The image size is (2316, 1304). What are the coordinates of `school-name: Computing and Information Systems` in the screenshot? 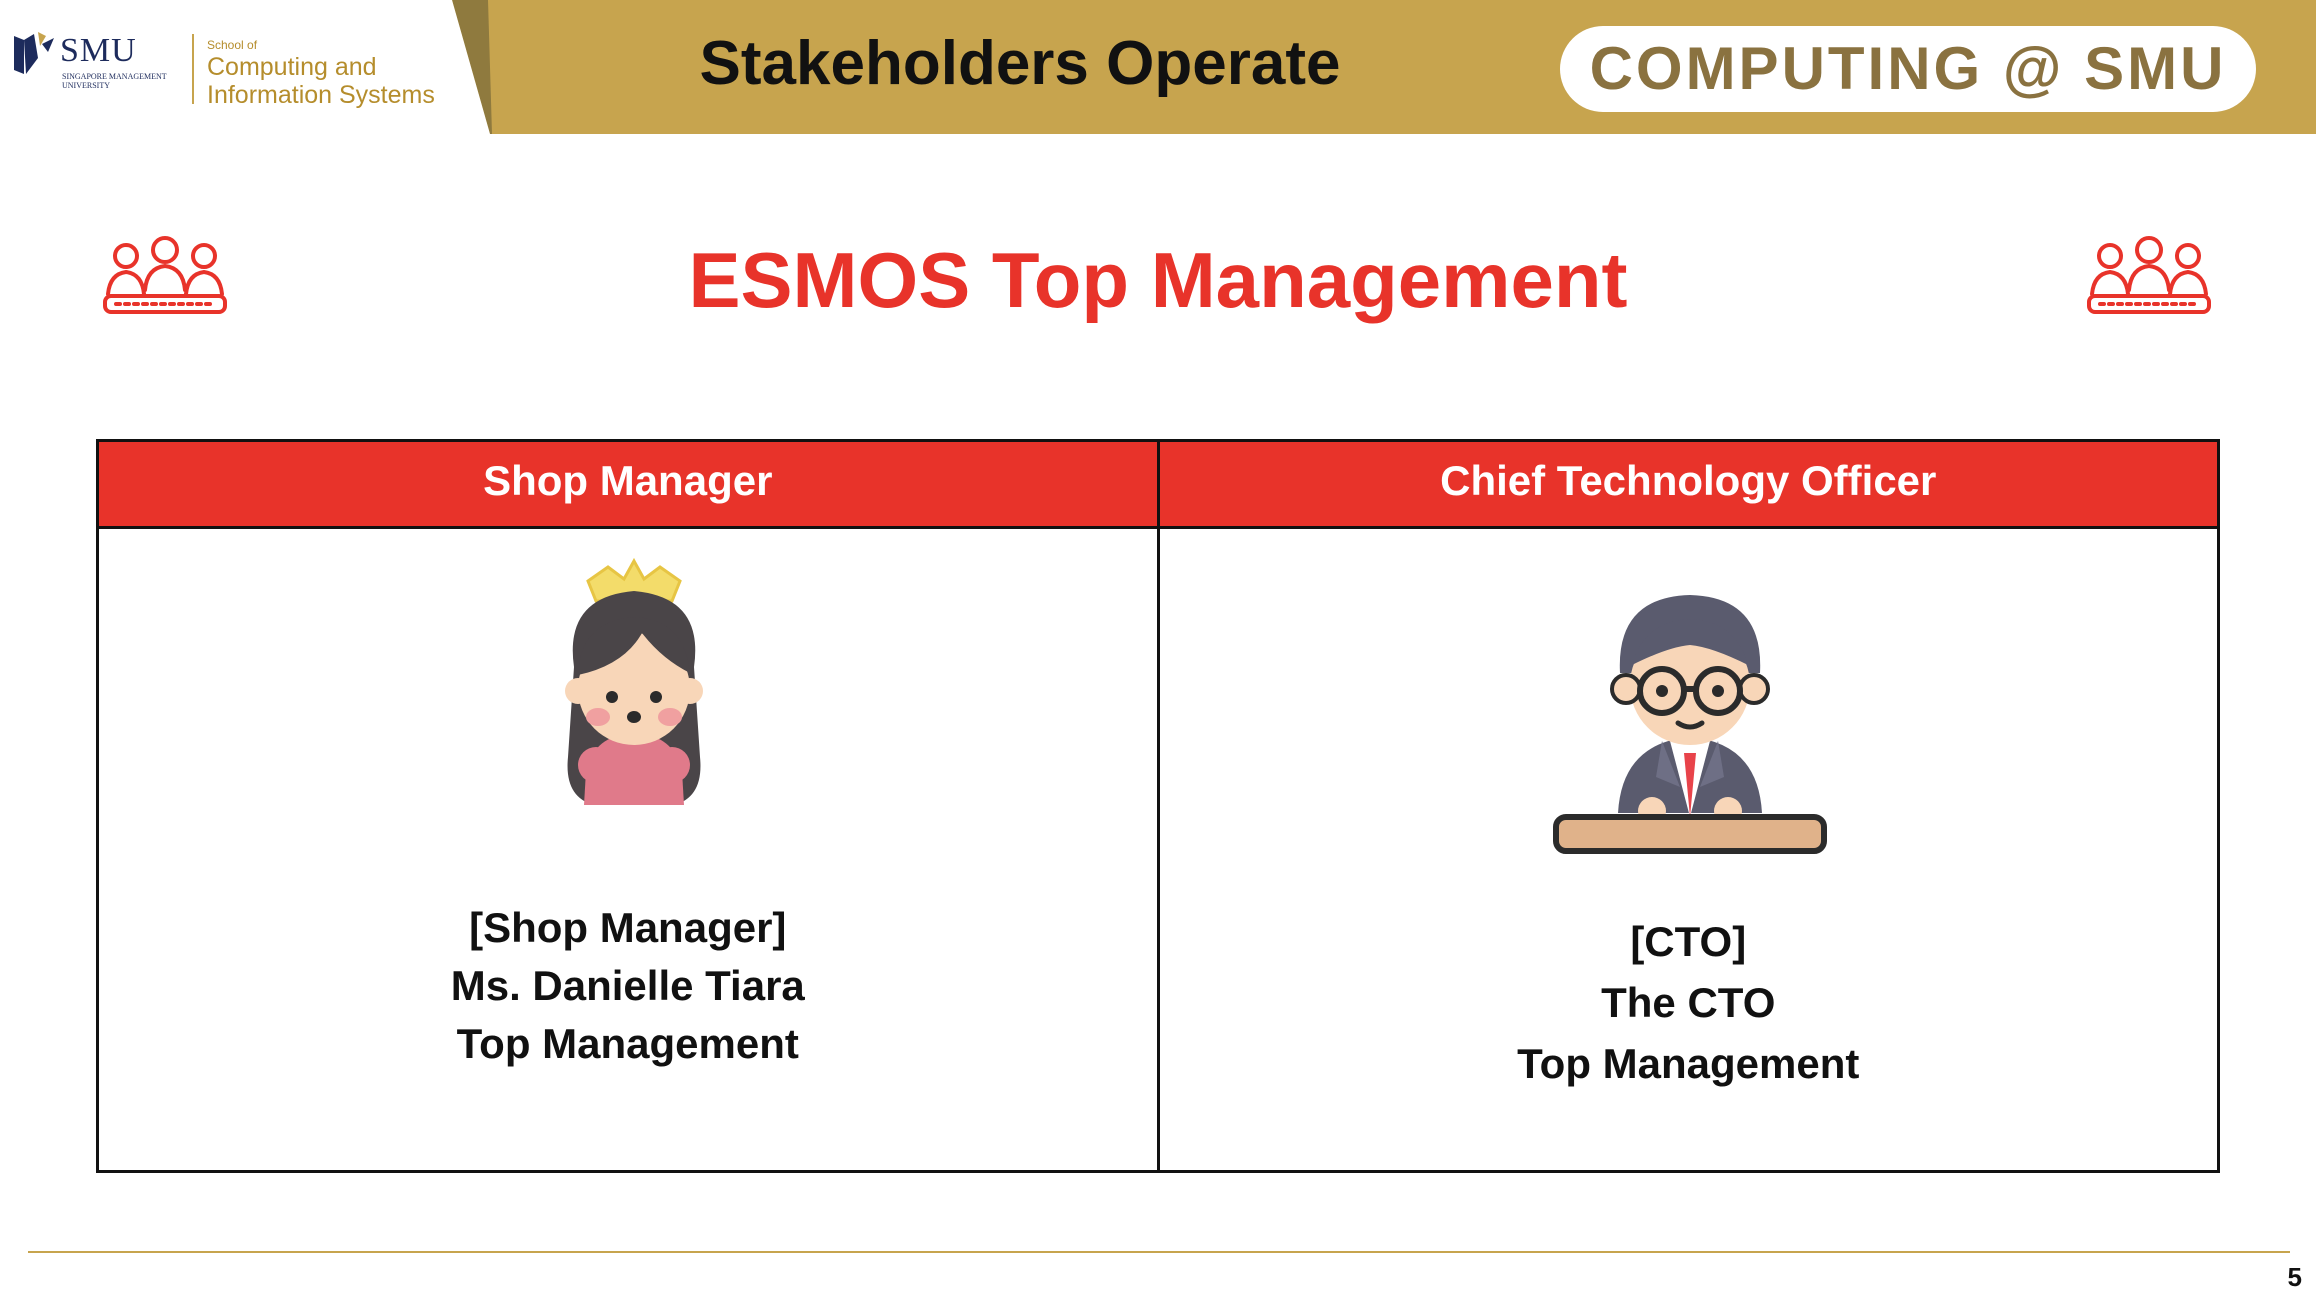 It's located at (321, 81).